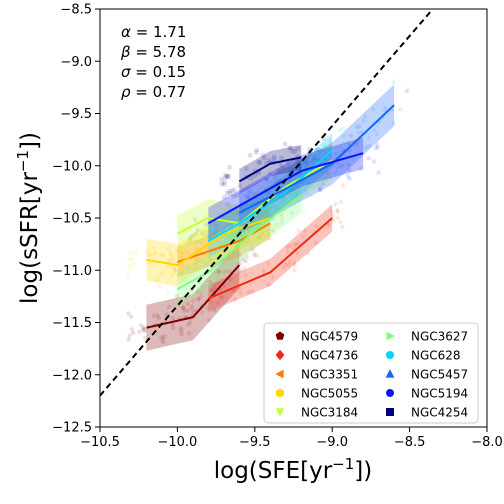 This screenshot has width=504, height=504. Describe the element at coordinates (126, 92) in the screenshot. I see `stat-symbol: ρ` at that location.